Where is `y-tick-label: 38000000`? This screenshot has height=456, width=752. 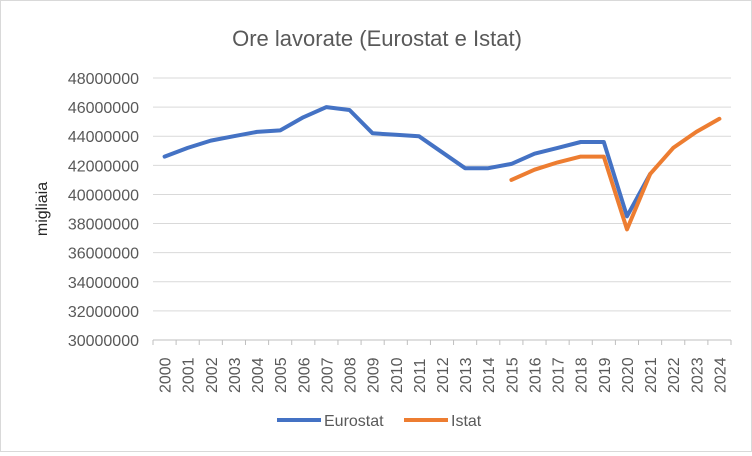
y-tick-label: 38000000 is located at coordinates (103, 225).